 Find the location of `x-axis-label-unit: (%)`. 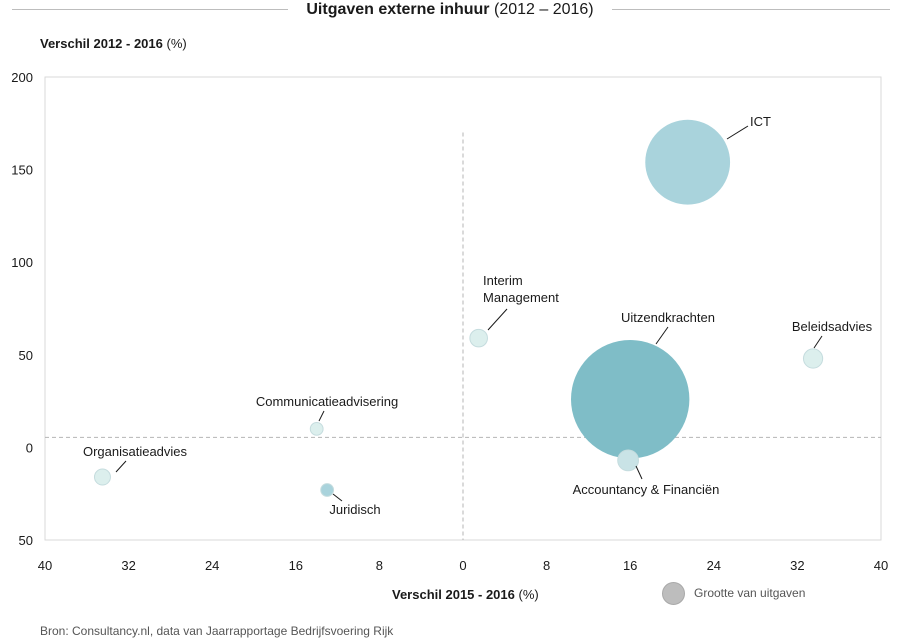

x-axis-label-unit: (%) is located at coordinates (528, 594).